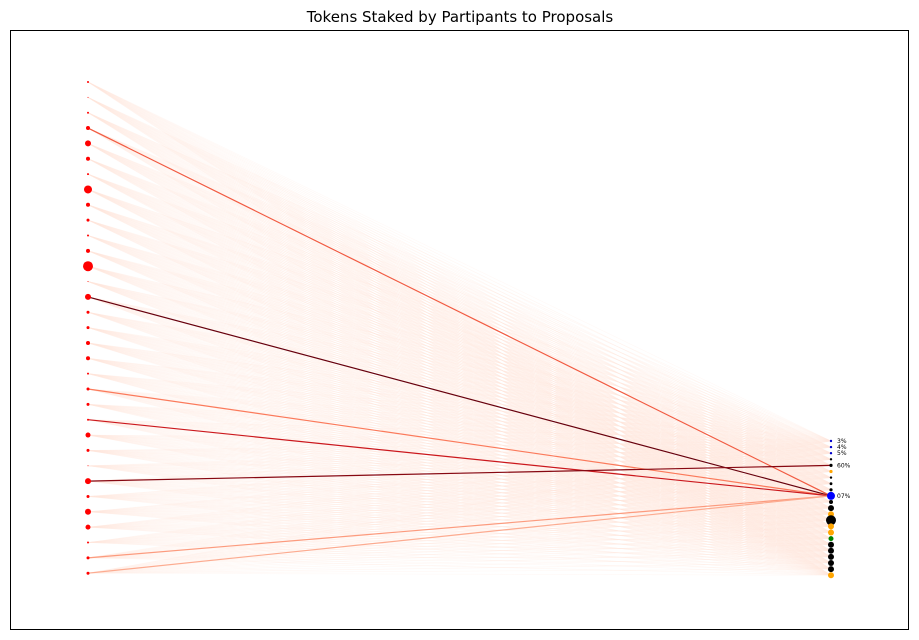 This screenshot has width=919, height=640. I want to click on strong-edge, so click(459, 442).